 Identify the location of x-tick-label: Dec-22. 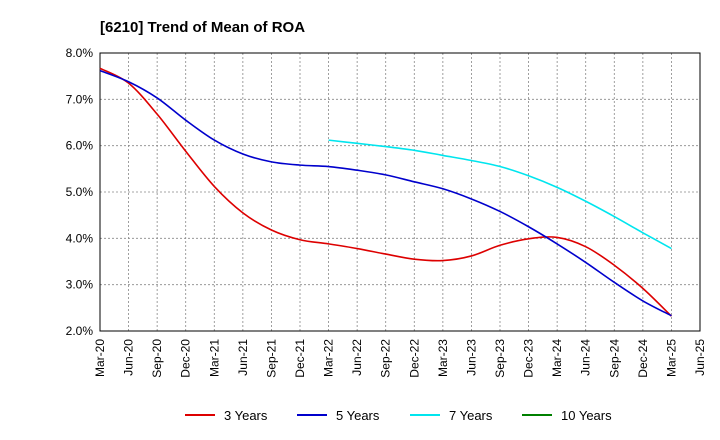
(414, 358).